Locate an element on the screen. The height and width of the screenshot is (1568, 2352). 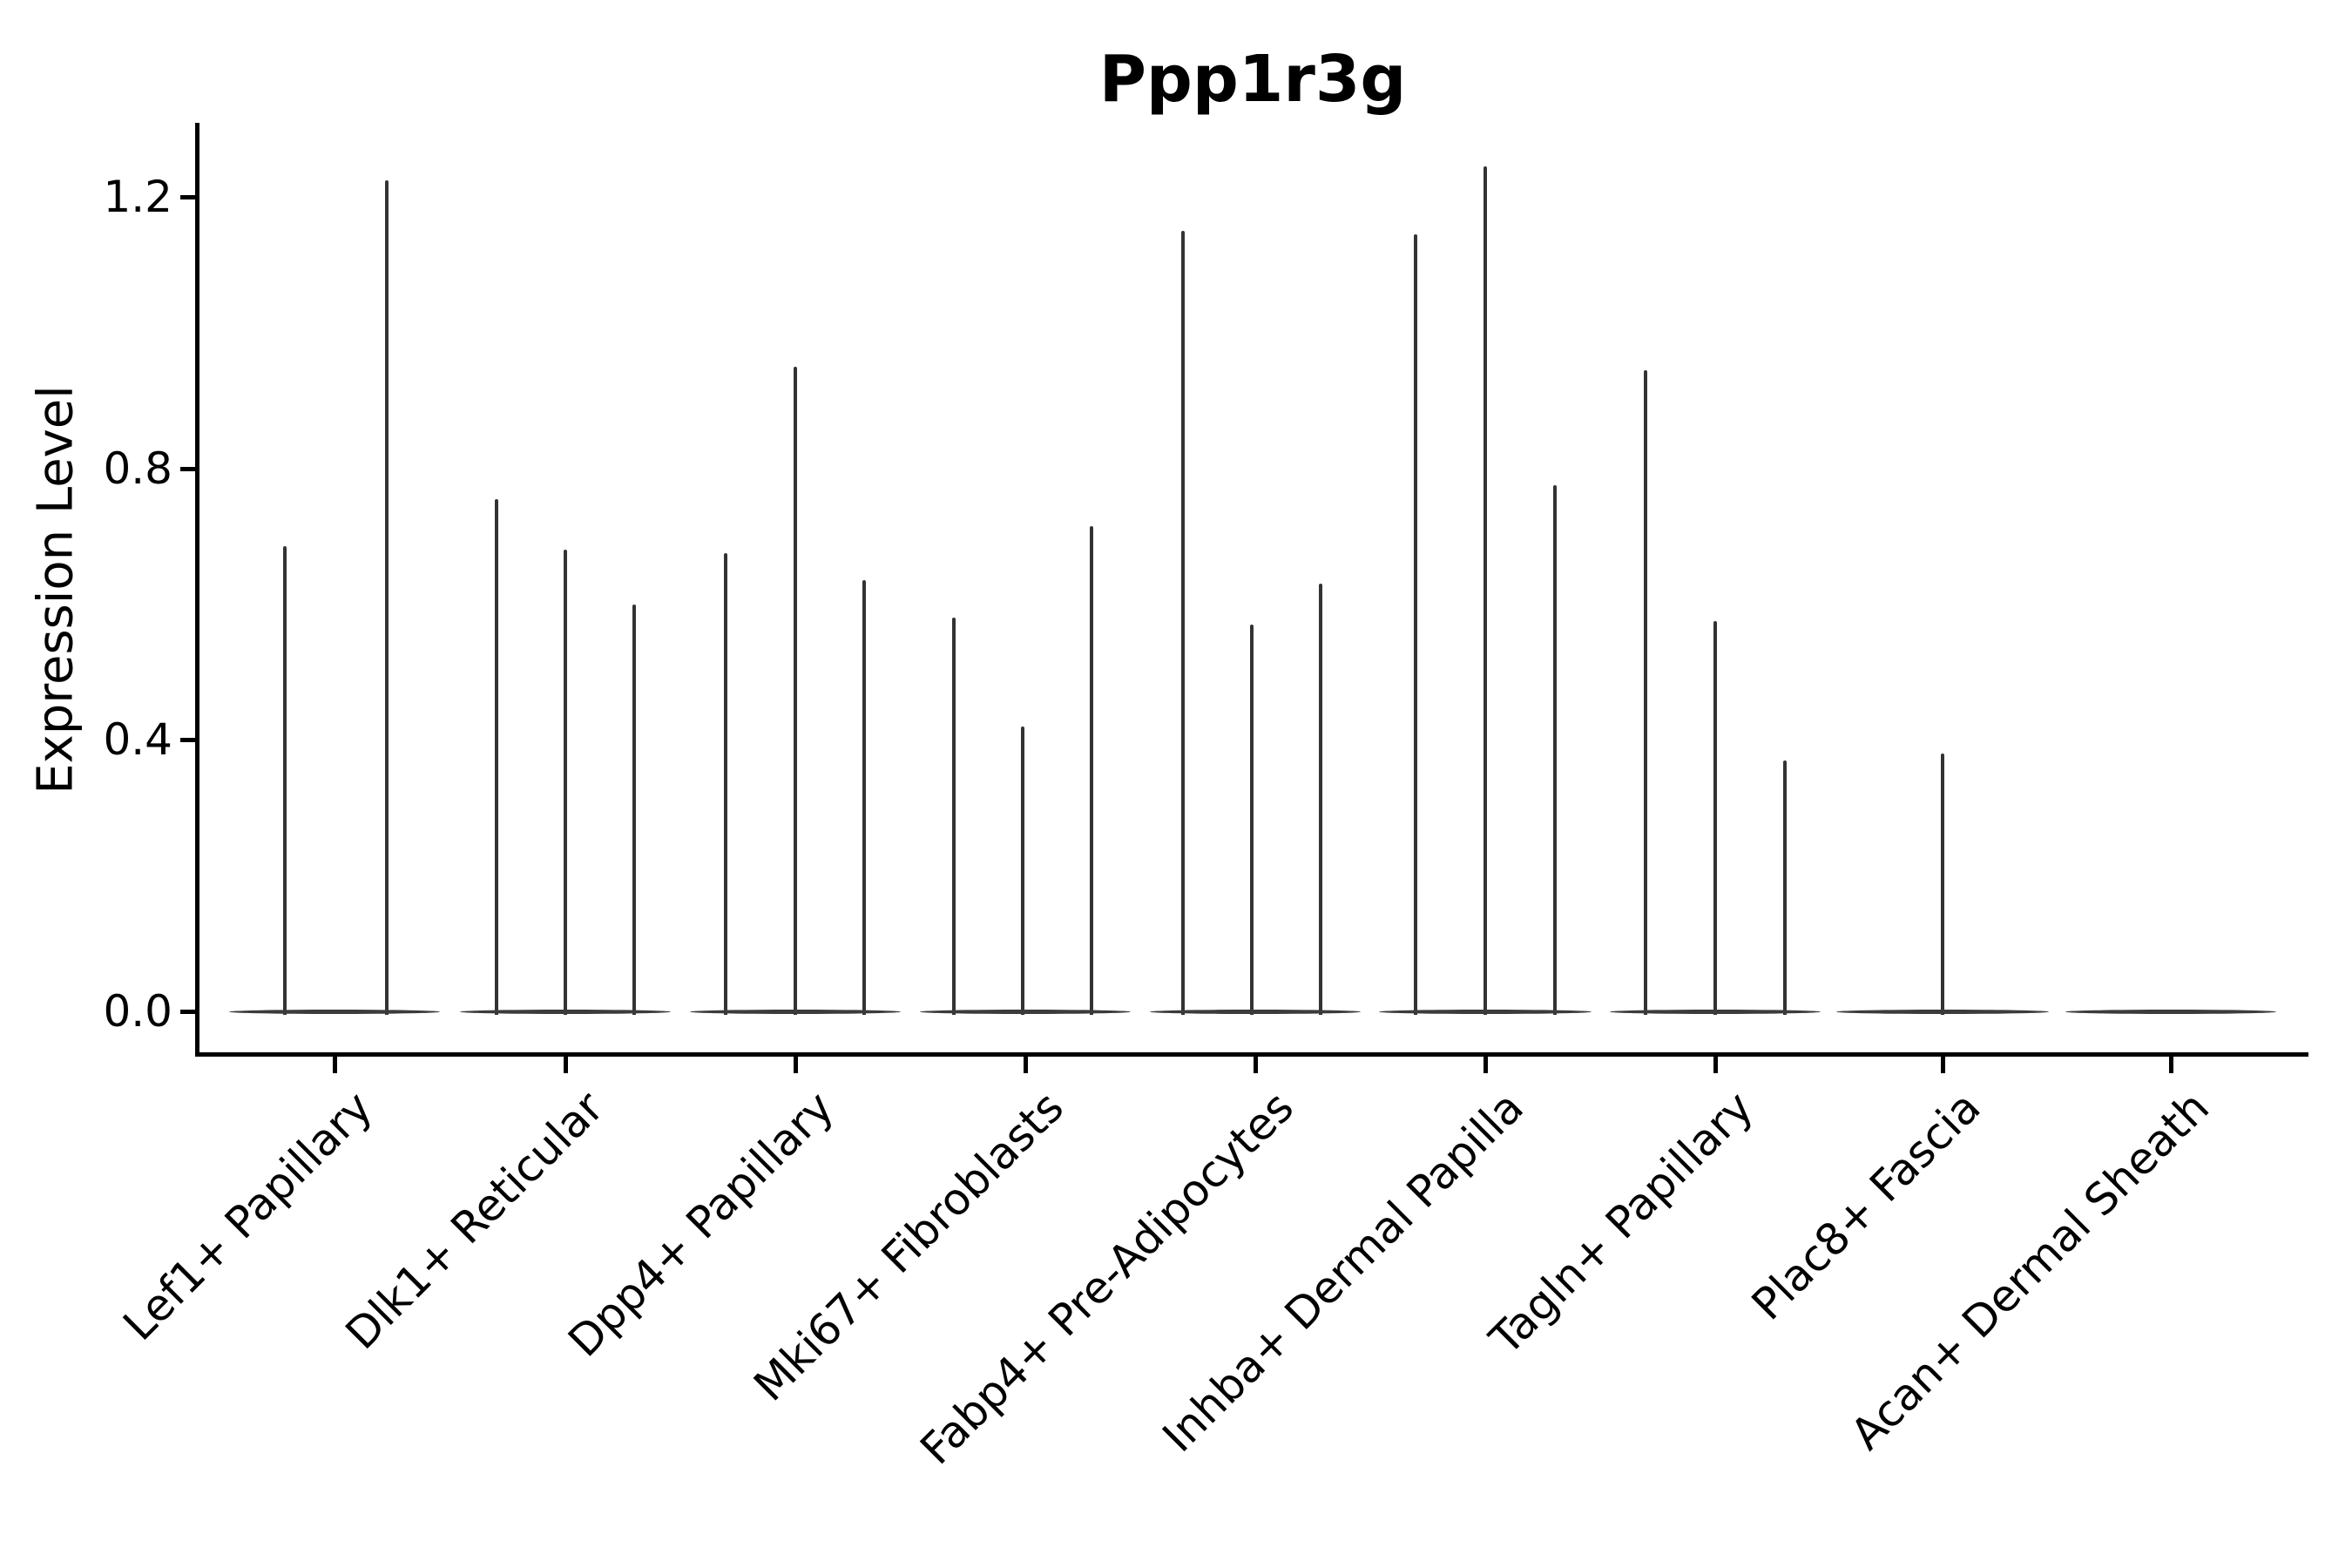
x-axis-spine is located at coordinates (1251, 1054).